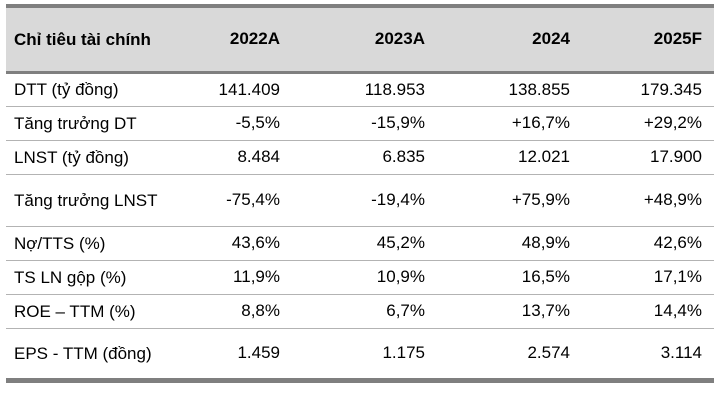 Image resolution: width=718 pixels, height=416 pixels. What do you see at coordinates (681, 352) in the screenshot?
I see `cell-value: 3.114` at bounding box center [681, 352].